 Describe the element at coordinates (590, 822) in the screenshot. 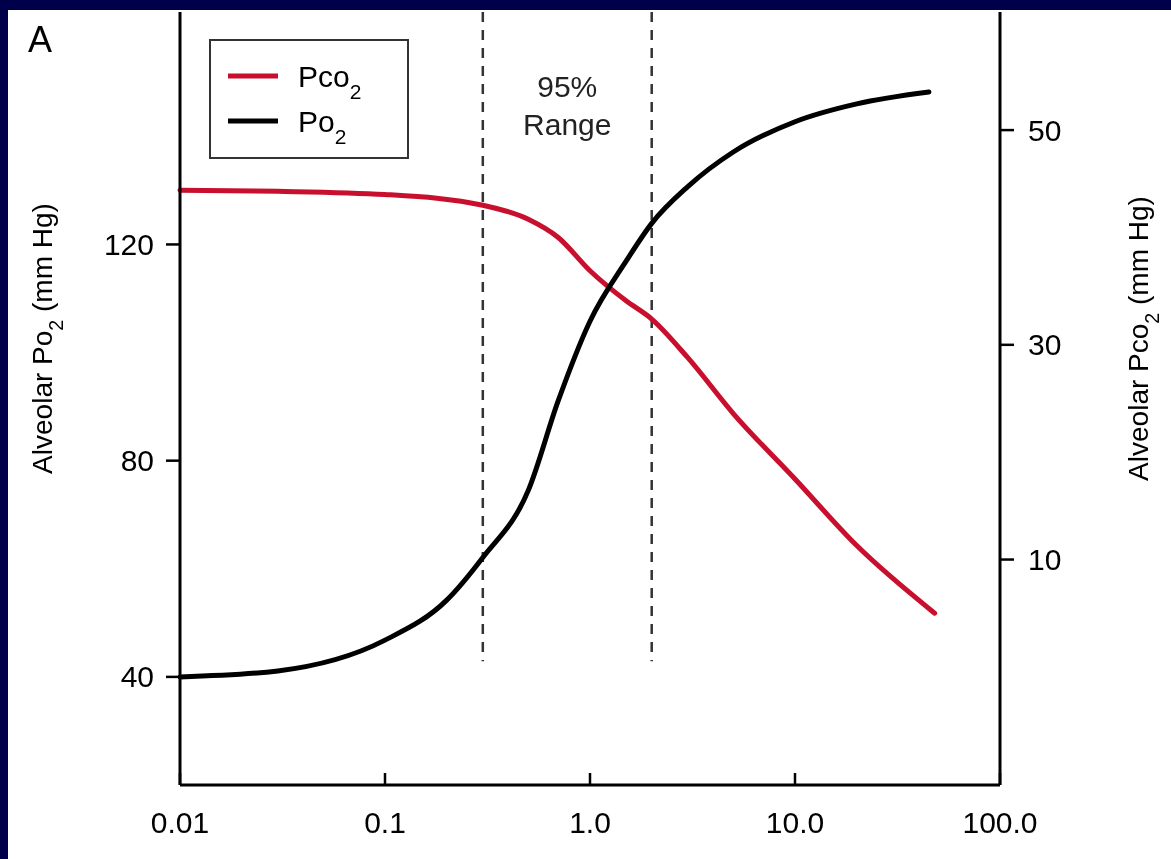

I see `x-tick-label: 1.0` at that location.